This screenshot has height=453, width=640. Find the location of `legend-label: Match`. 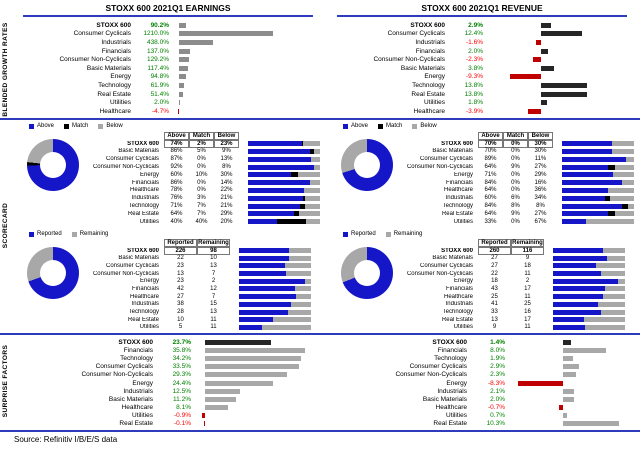

legend-label: Match is located at coordinates (394, 126).